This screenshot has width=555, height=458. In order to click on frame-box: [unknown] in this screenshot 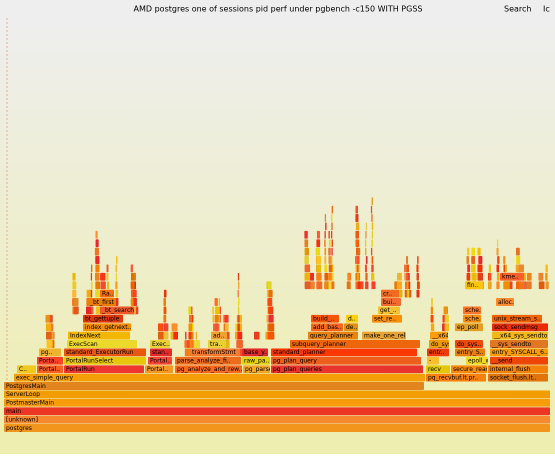, I will do `click(277, 419)`.